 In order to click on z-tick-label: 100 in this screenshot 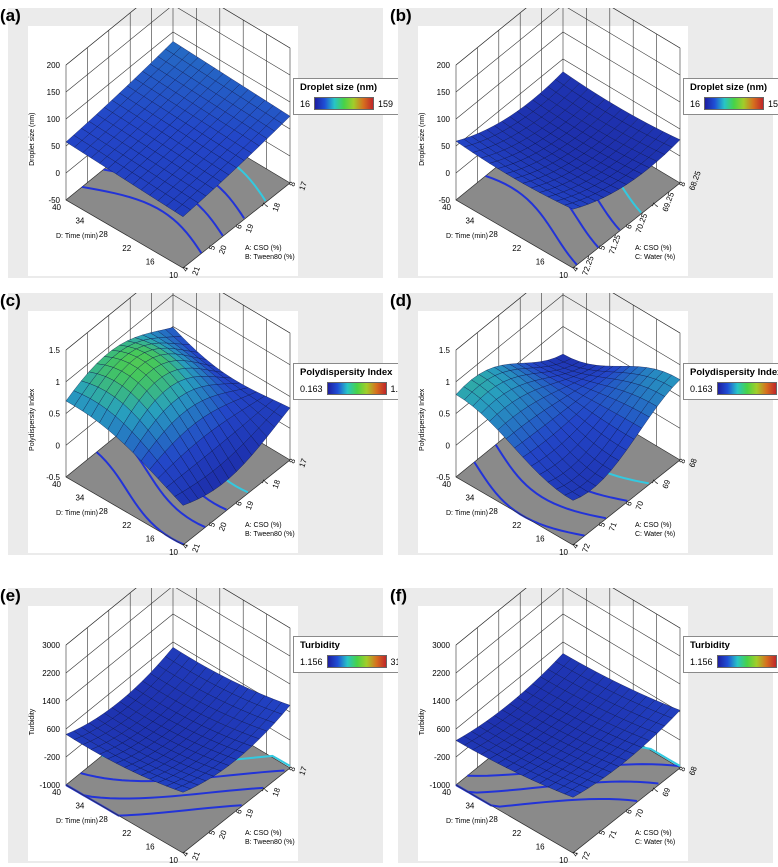, I will do `click(54, 119)`.